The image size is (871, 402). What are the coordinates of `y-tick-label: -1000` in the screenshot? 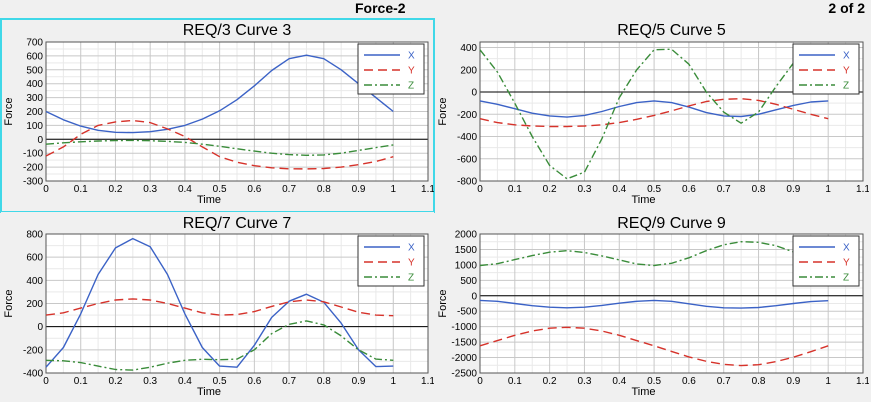 It's located at (464, 327).